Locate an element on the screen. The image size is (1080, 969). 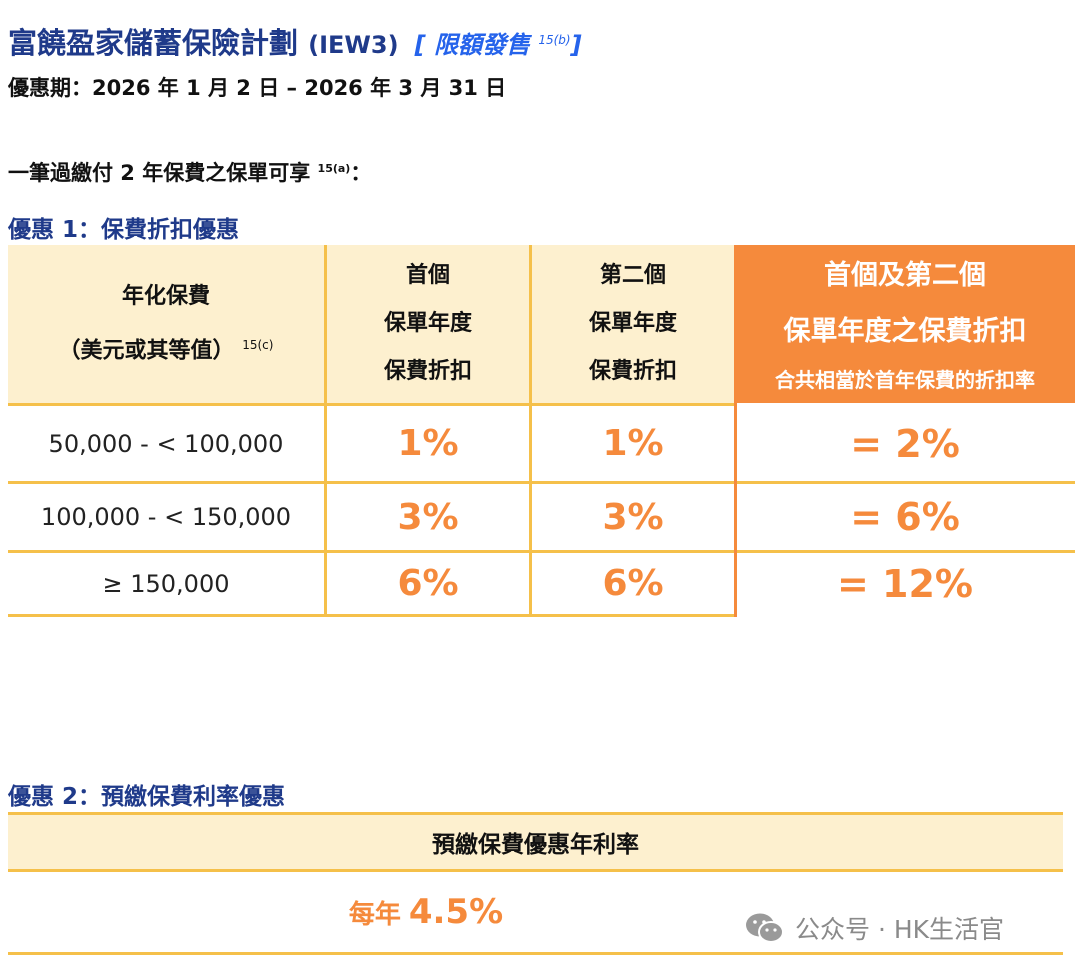
table-bottom-border is located at coordinates (535, 953).